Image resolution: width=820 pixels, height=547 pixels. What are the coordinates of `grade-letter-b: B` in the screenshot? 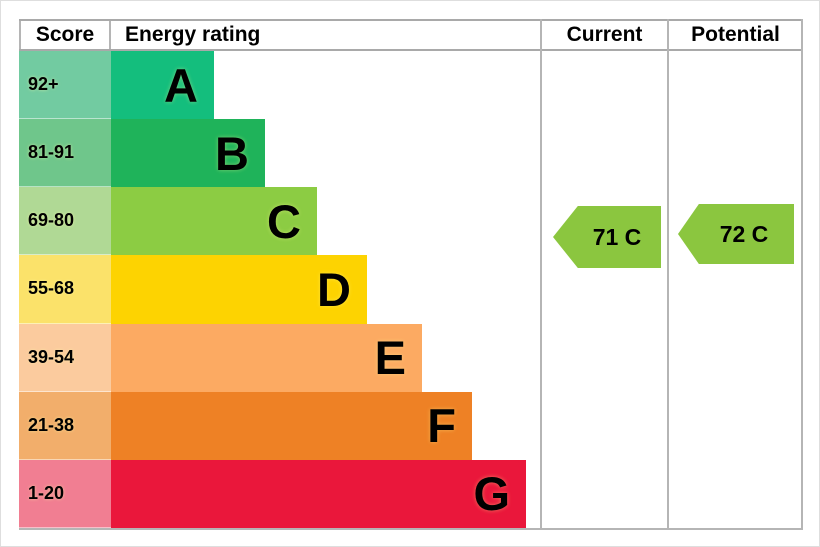 It's located at (232, 153).